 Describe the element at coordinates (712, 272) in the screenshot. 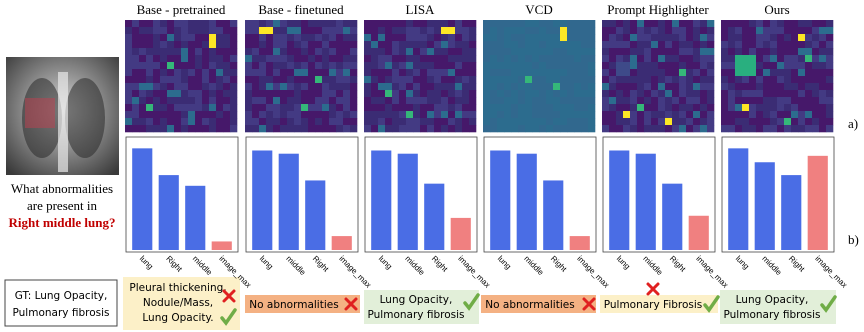

I see `x-tick-label: image_max` at that location.